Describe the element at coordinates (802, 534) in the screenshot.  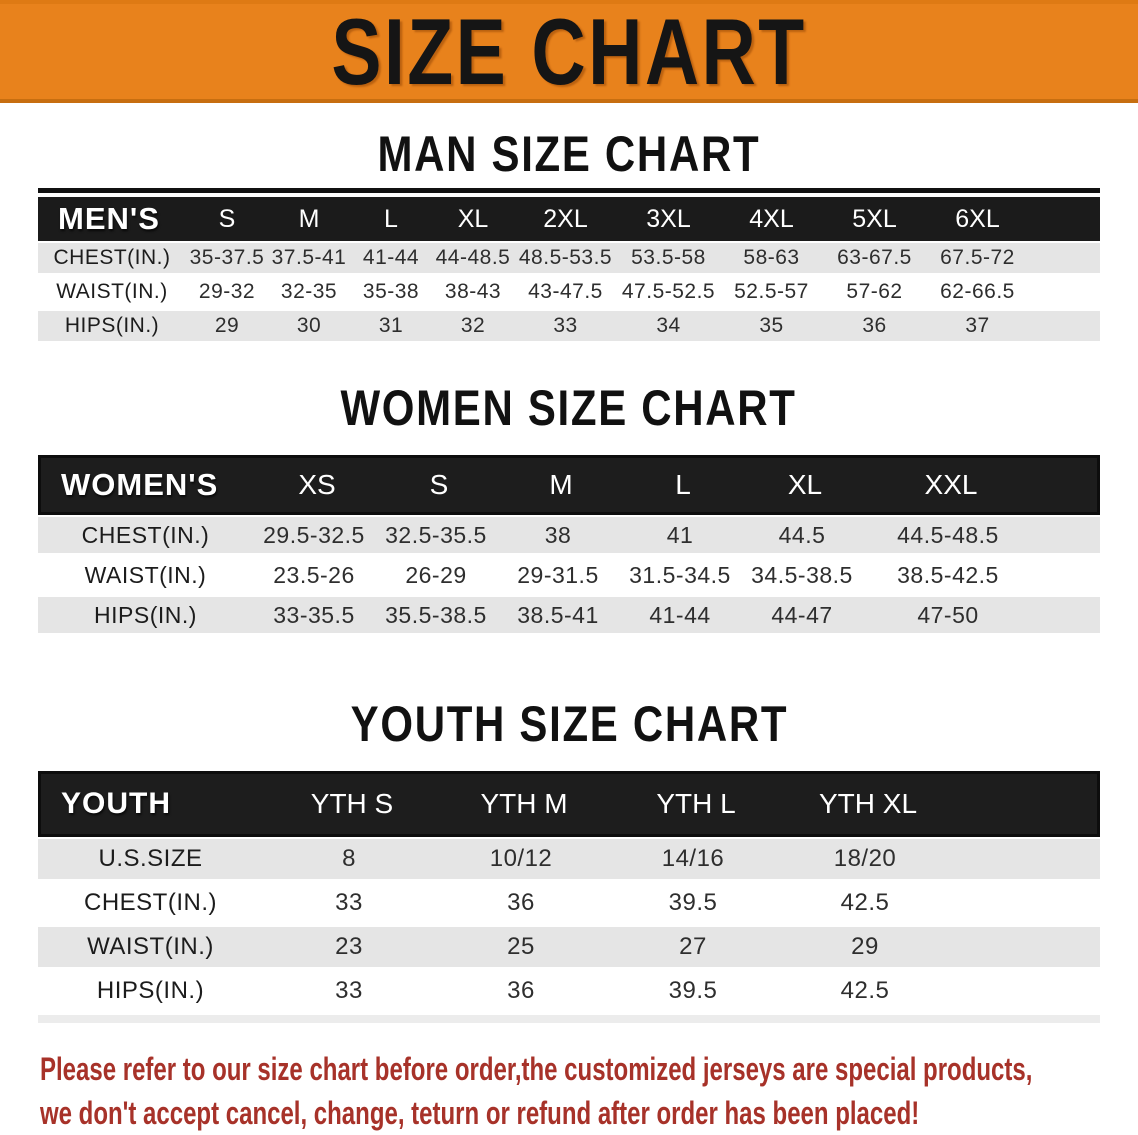
I see `womens-chest-in-value: 44.5` at that location.